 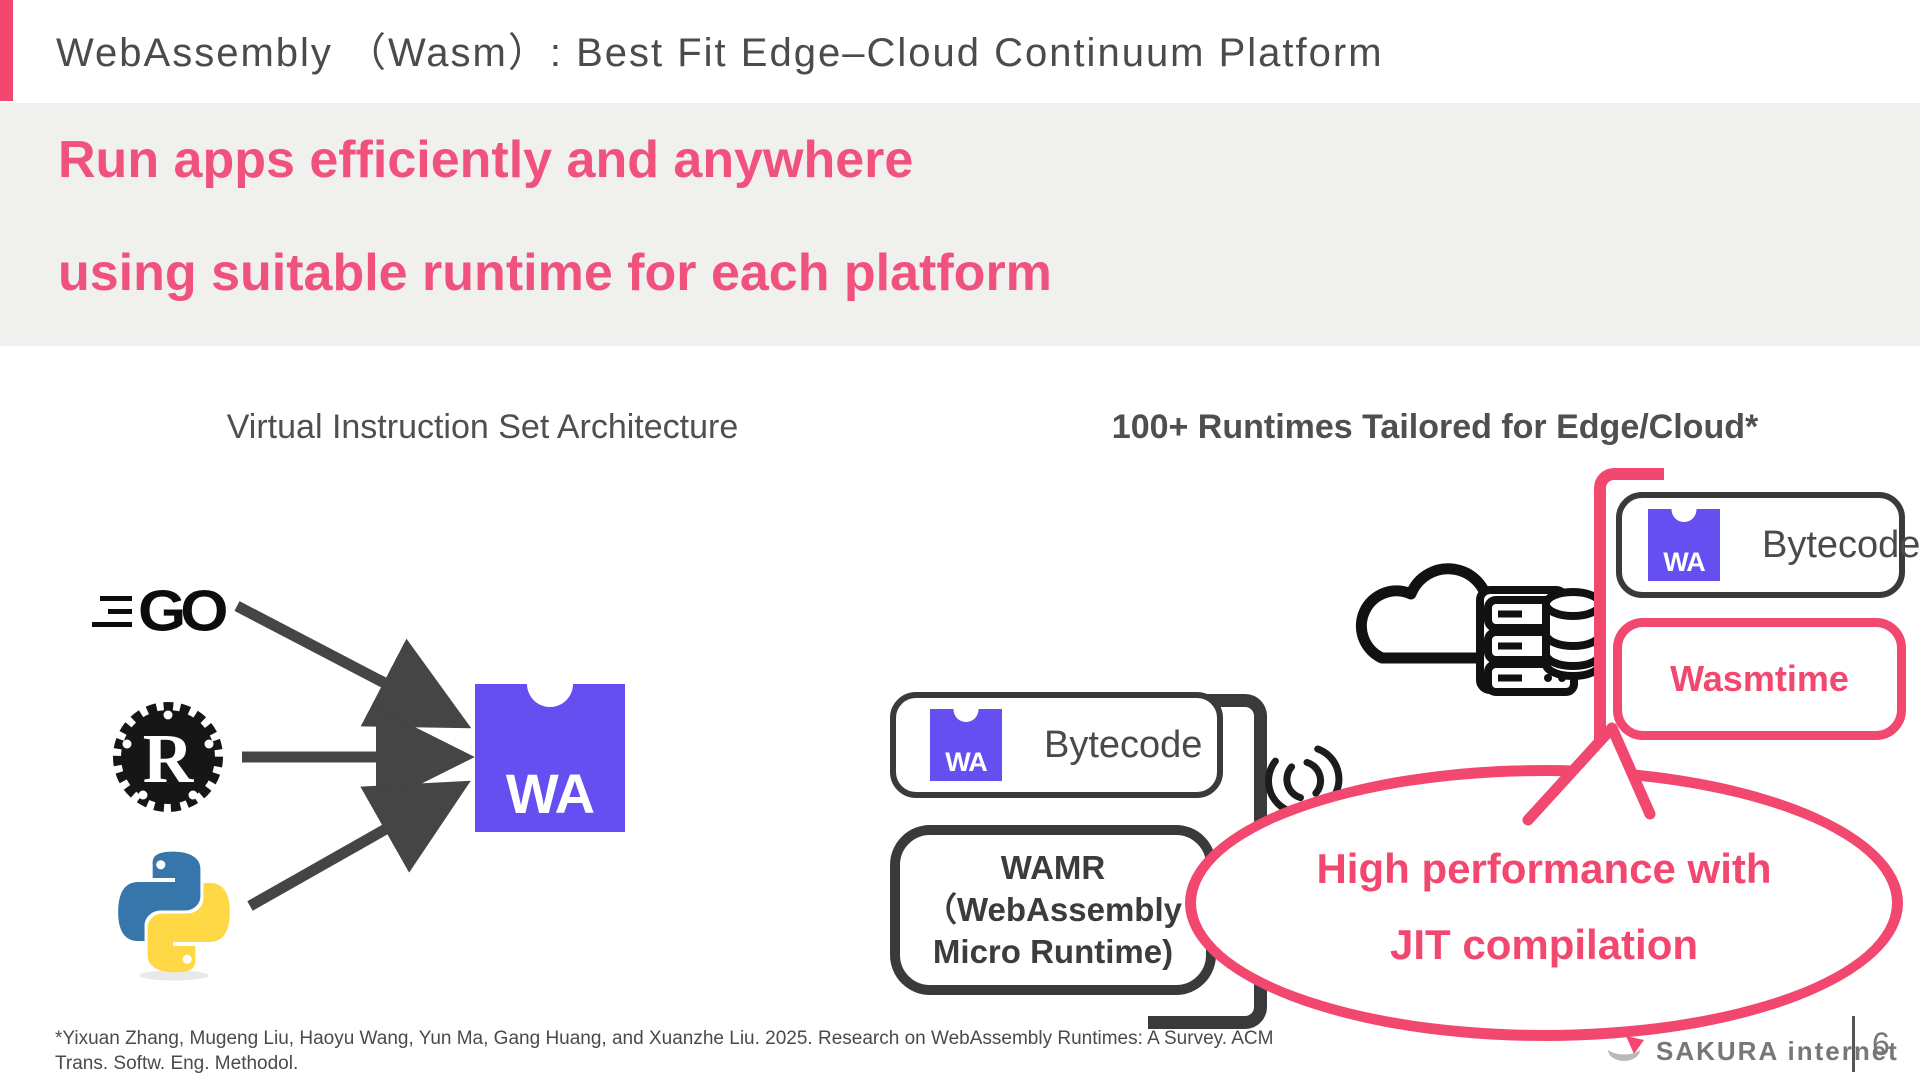 I want to click on footer-divider, so click(x=1853, y=1044).